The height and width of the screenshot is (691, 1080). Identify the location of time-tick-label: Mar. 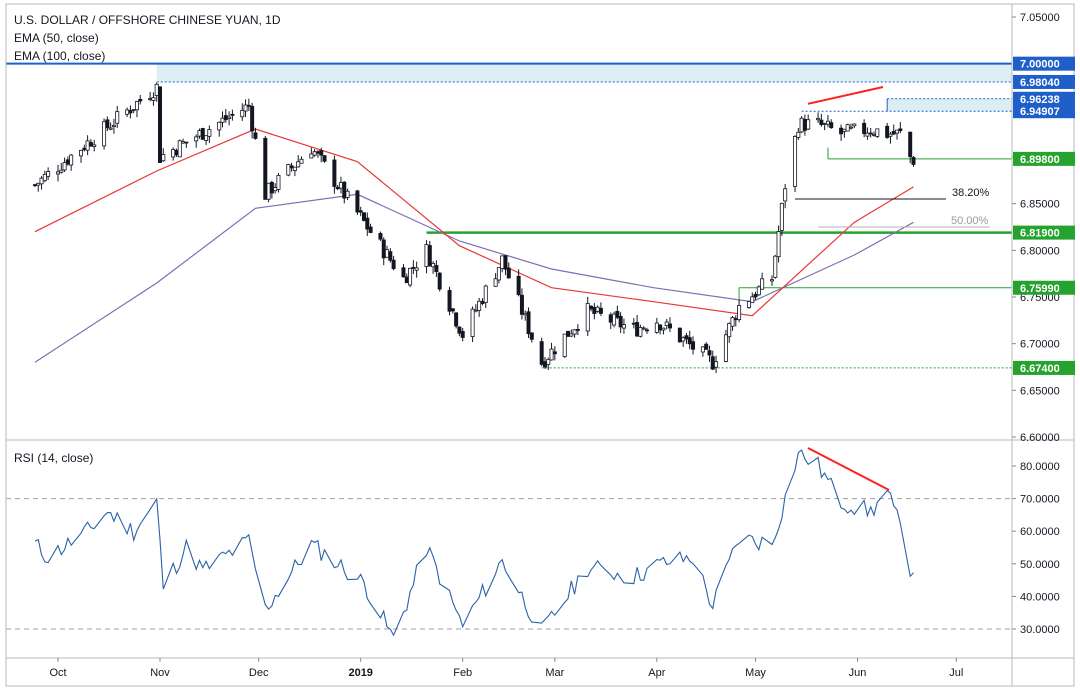
(554, 673).